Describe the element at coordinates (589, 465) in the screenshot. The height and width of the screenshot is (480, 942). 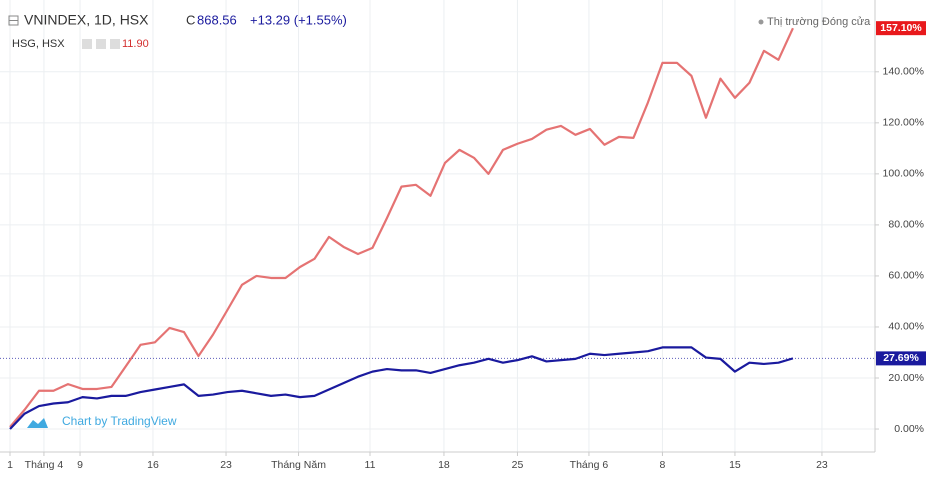
I see `x-tick-label: Tháng 6` at that location.